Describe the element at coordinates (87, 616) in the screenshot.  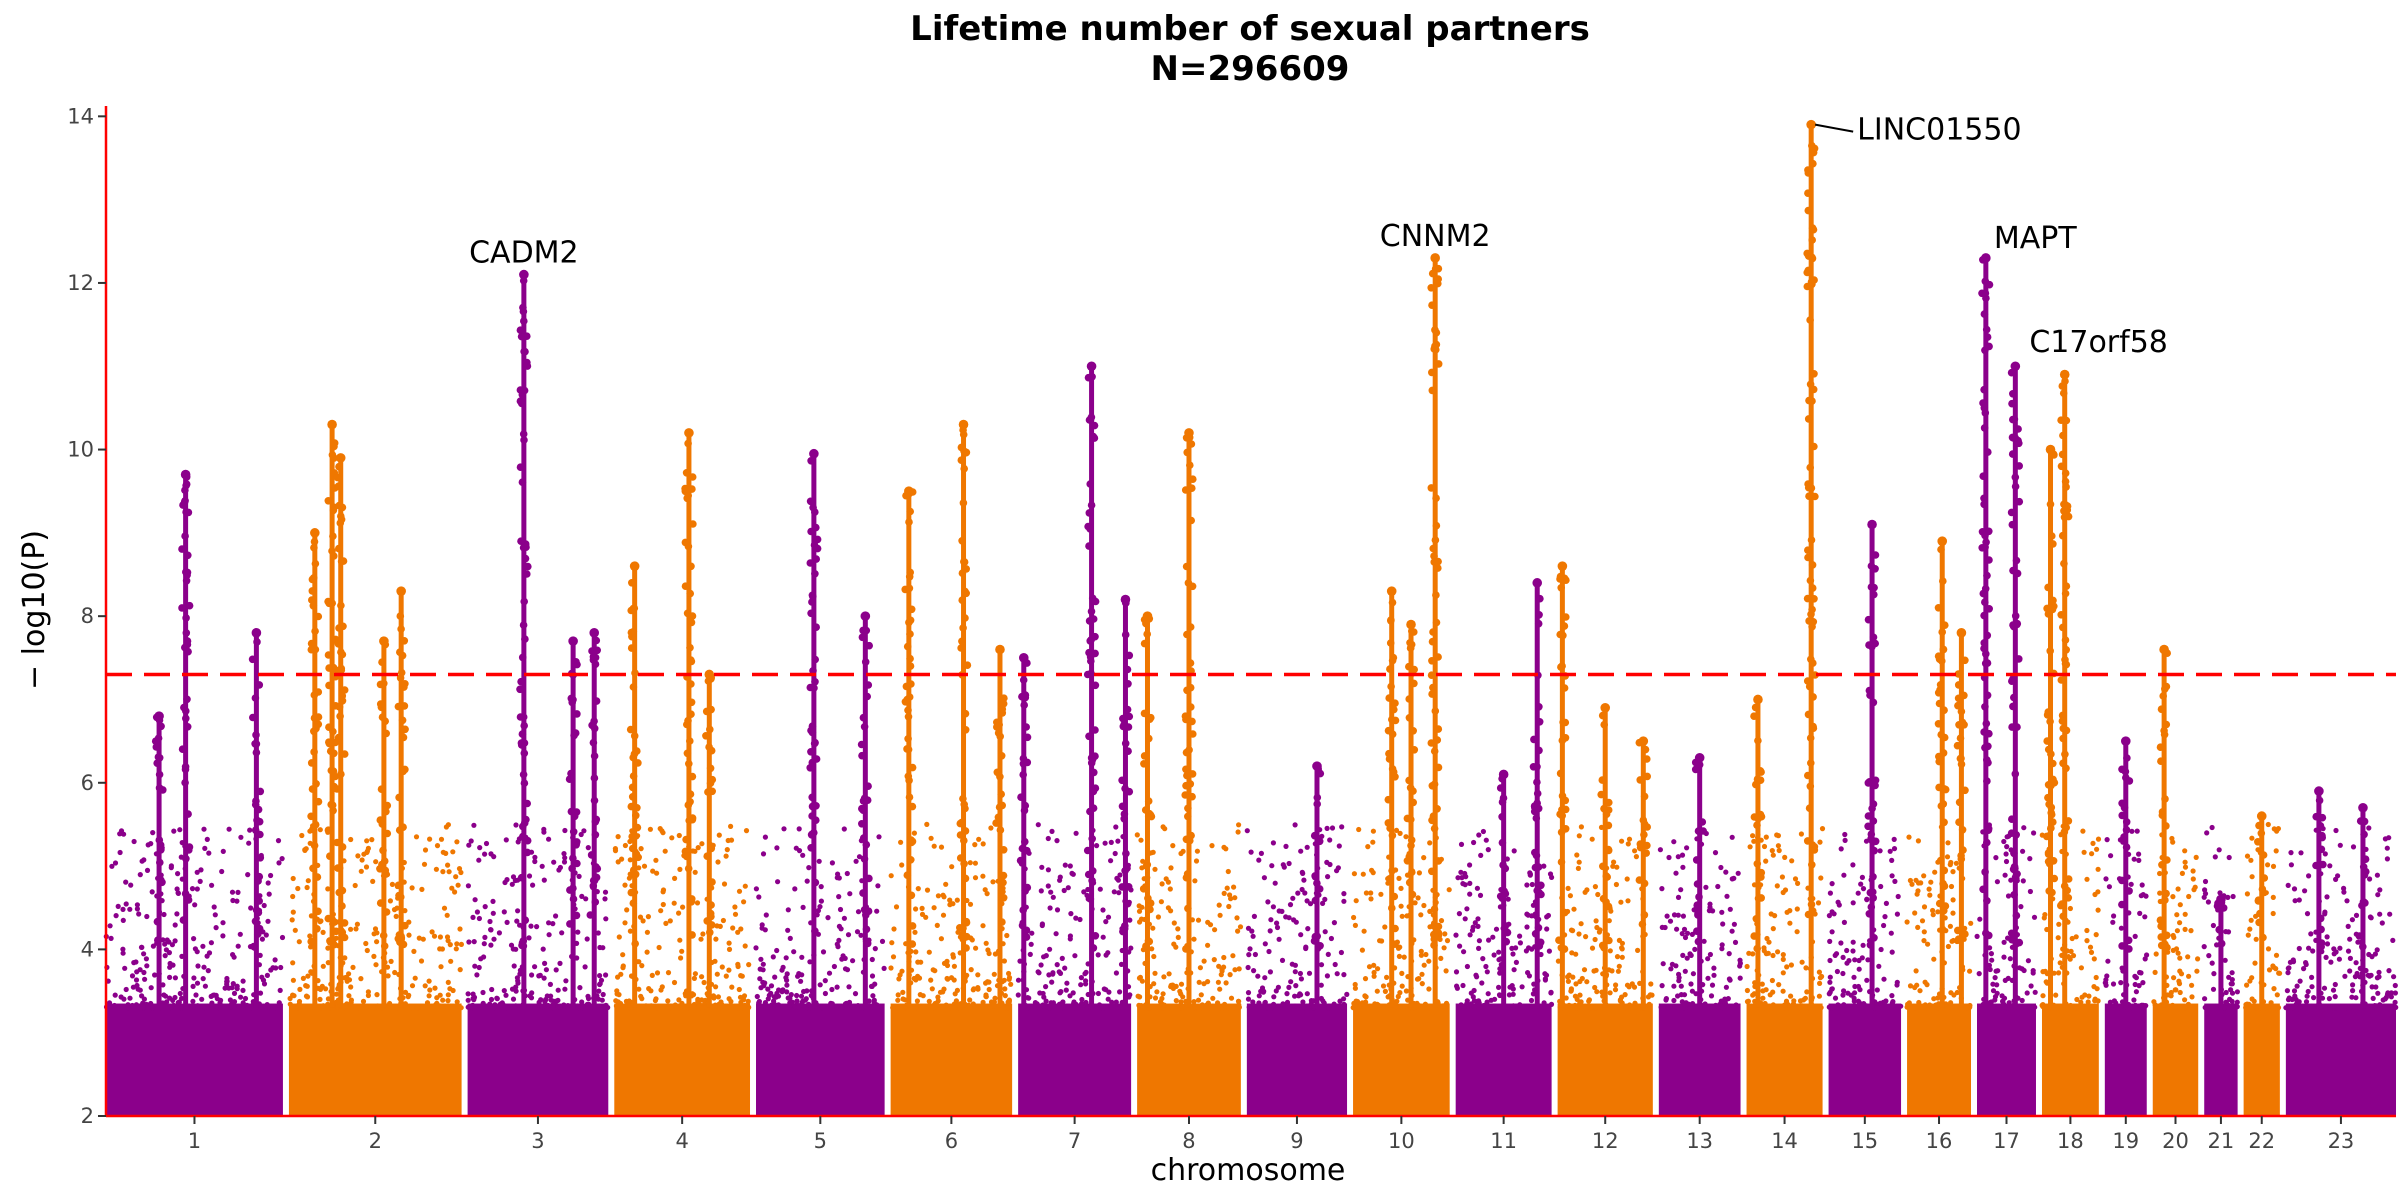
I see `y-tick-label: 8` at that location.